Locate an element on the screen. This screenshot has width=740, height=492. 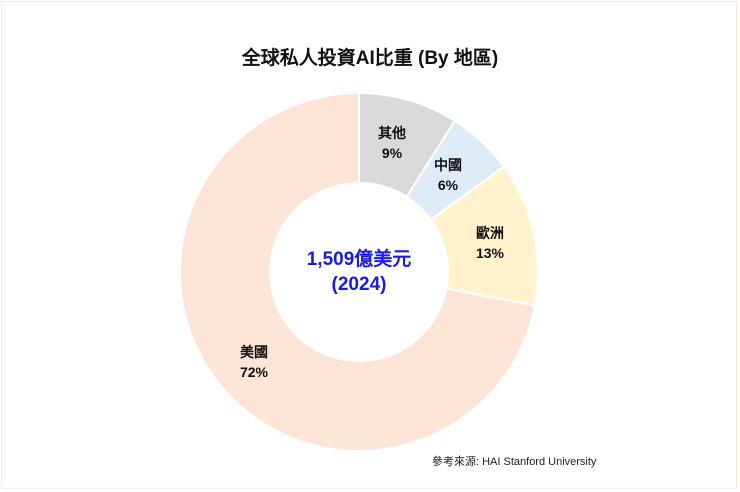
center-year: (2024) is located at coordinates (359, 284).